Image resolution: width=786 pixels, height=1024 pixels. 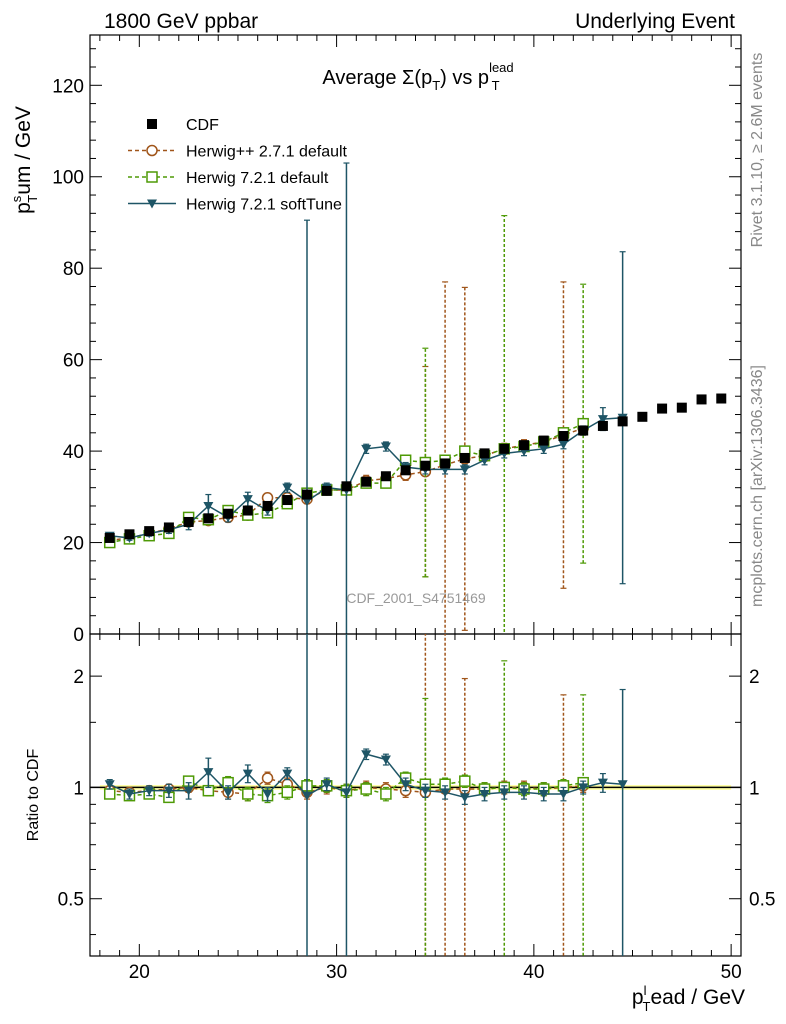 What do you see at coordinates (757, 150) in the screenshot?
I see `rivet-version-label: Rivet 3.1.10, ≥ 2.6M events` at bounding box center [757, 150].